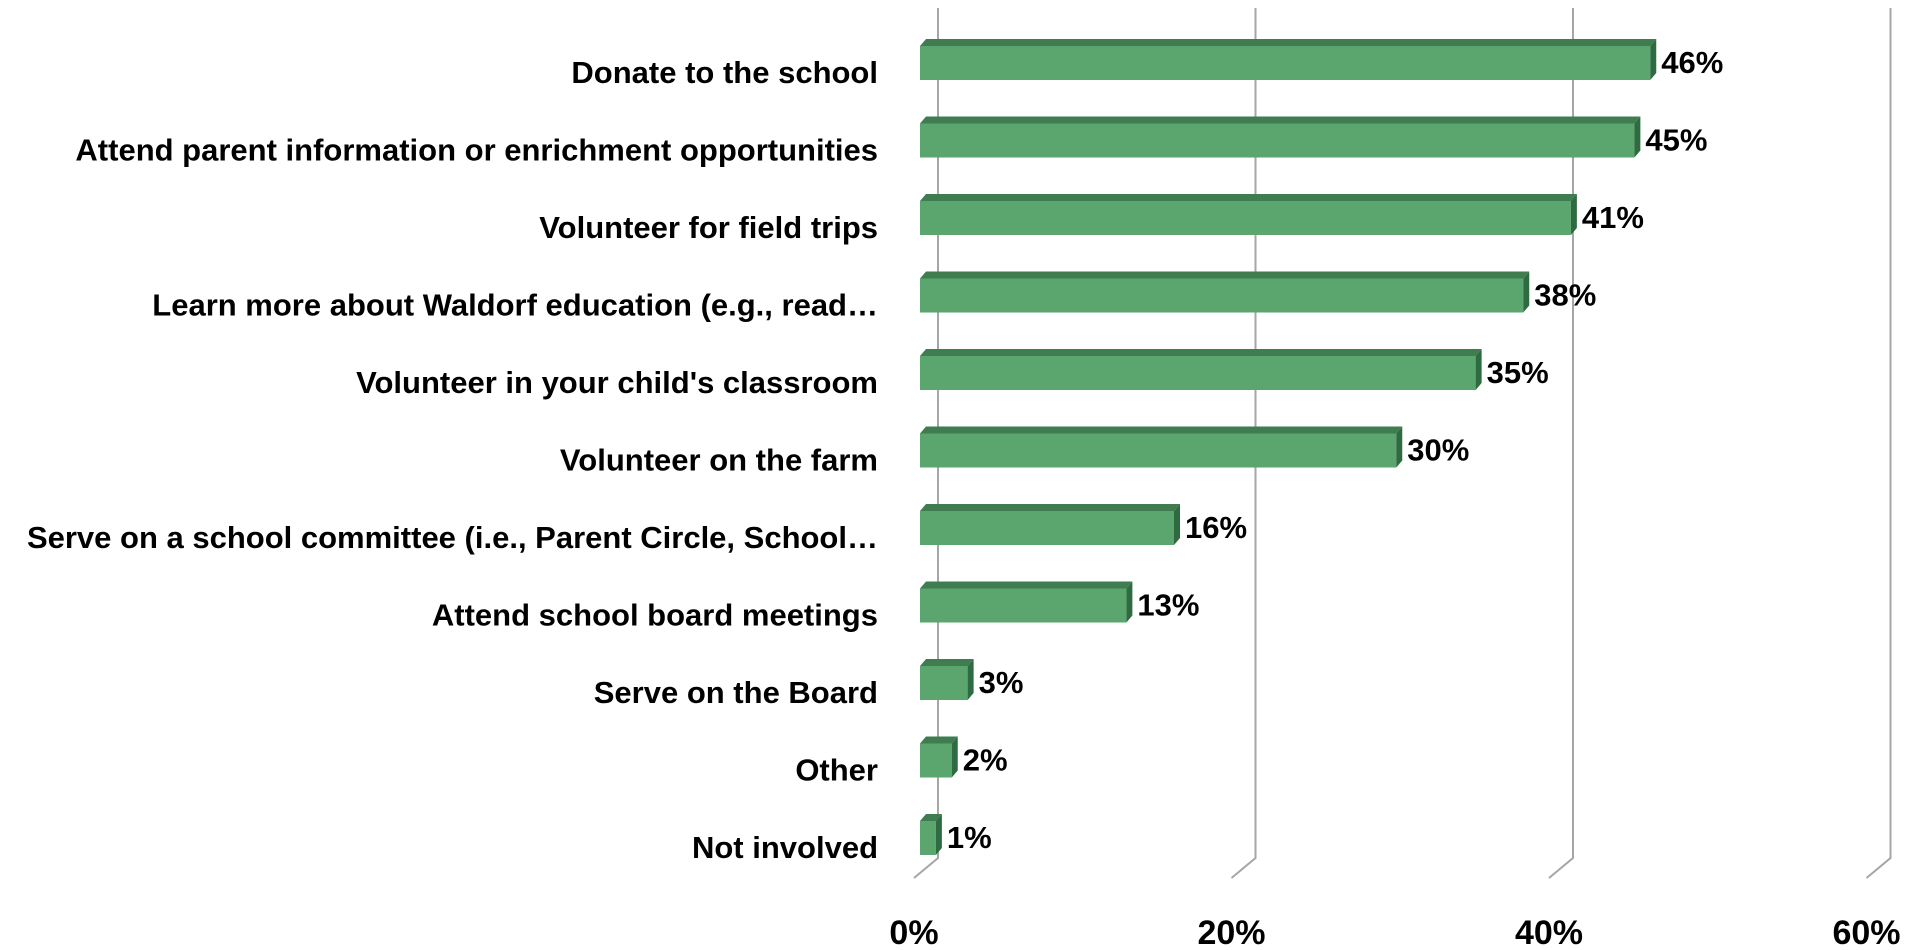 The height and width of the screenshot is (950, 1905). What do you see at coordinates (1168, 605) in the screenshot?
I see `data-label: 13%` at bounding box center [1168, 605].